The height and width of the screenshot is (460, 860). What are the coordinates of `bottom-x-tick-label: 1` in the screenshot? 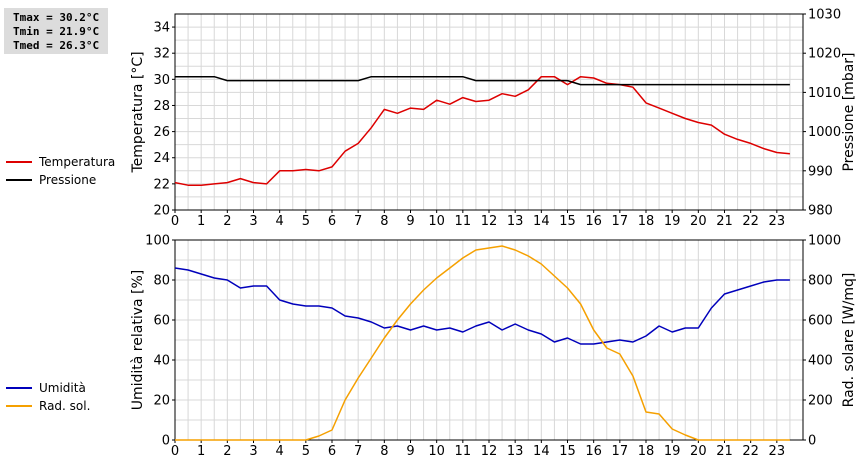 It's located at (201, 451).